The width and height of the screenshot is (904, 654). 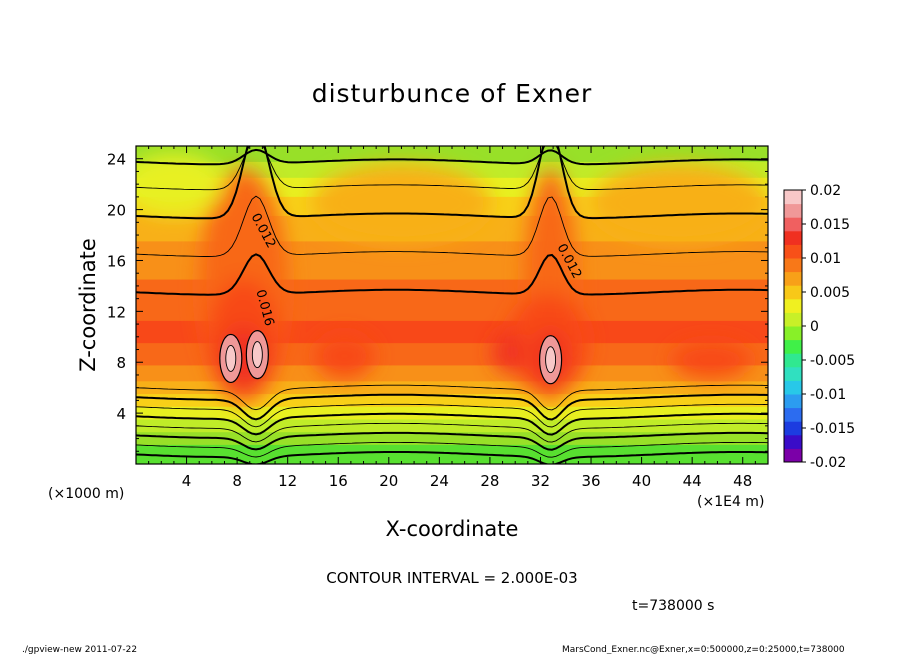 What do you see at coordinates (388, 481) in the screenshot?
I see `x-tick-label: 20` at bounding box center [388, 481].